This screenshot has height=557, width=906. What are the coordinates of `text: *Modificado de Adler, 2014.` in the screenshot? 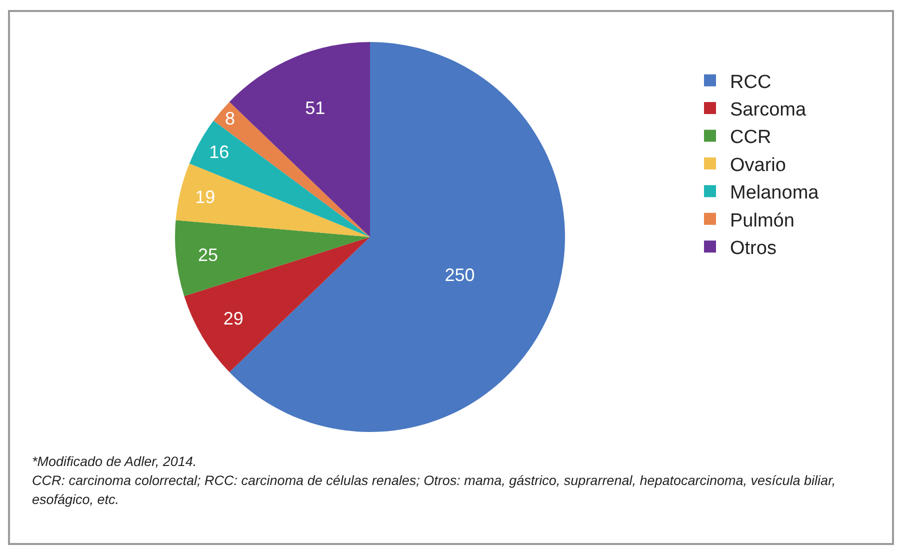 It's located at (115, 462).